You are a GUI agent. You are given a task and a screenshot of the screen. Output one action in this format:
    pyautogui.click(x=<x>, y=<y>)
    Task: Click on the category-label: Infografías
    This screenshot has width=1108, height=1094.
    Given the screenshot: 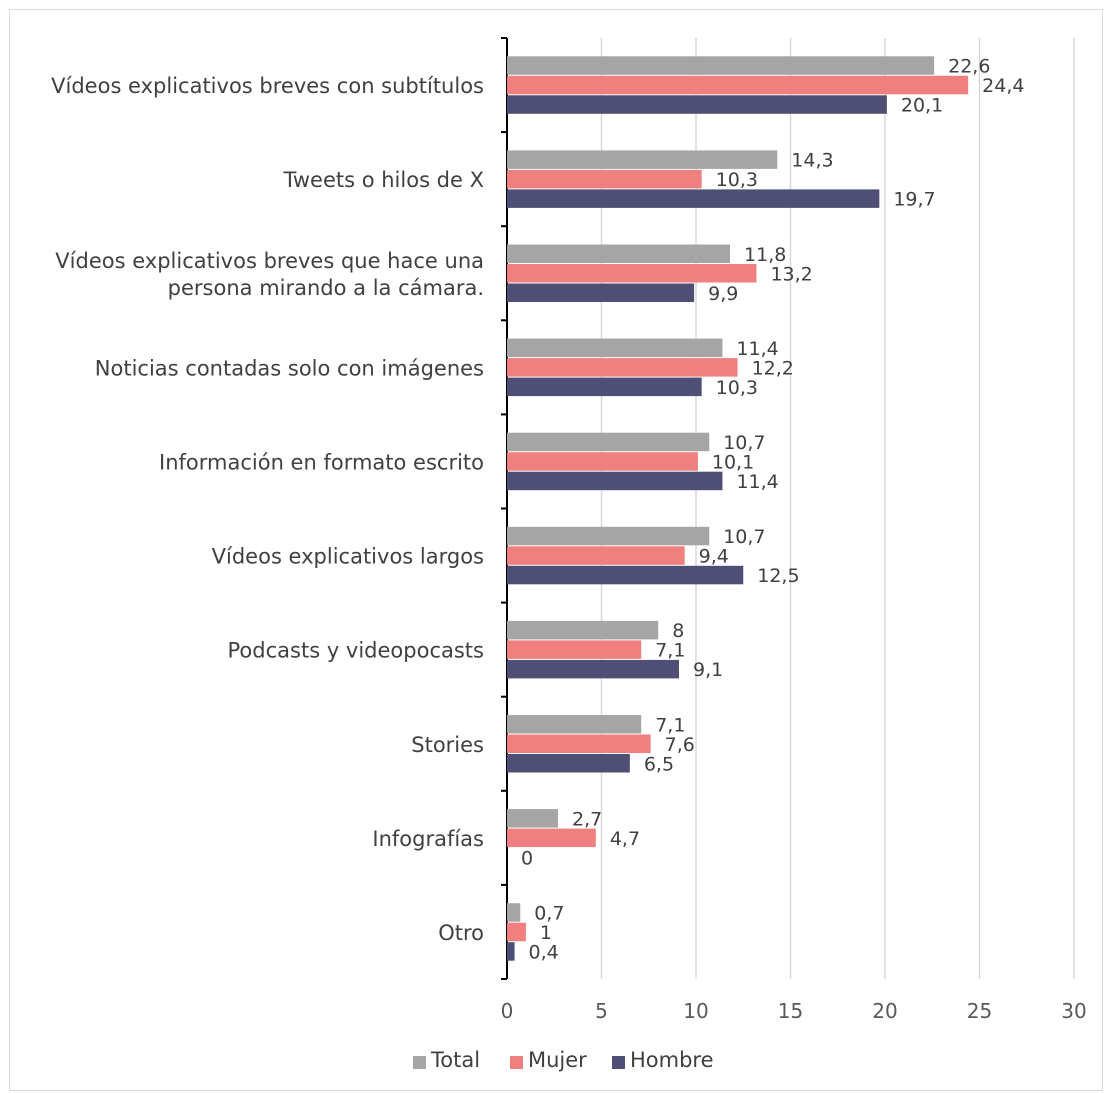 What is the action you would take?
    pyautogui.click(x=428, y=839)
    